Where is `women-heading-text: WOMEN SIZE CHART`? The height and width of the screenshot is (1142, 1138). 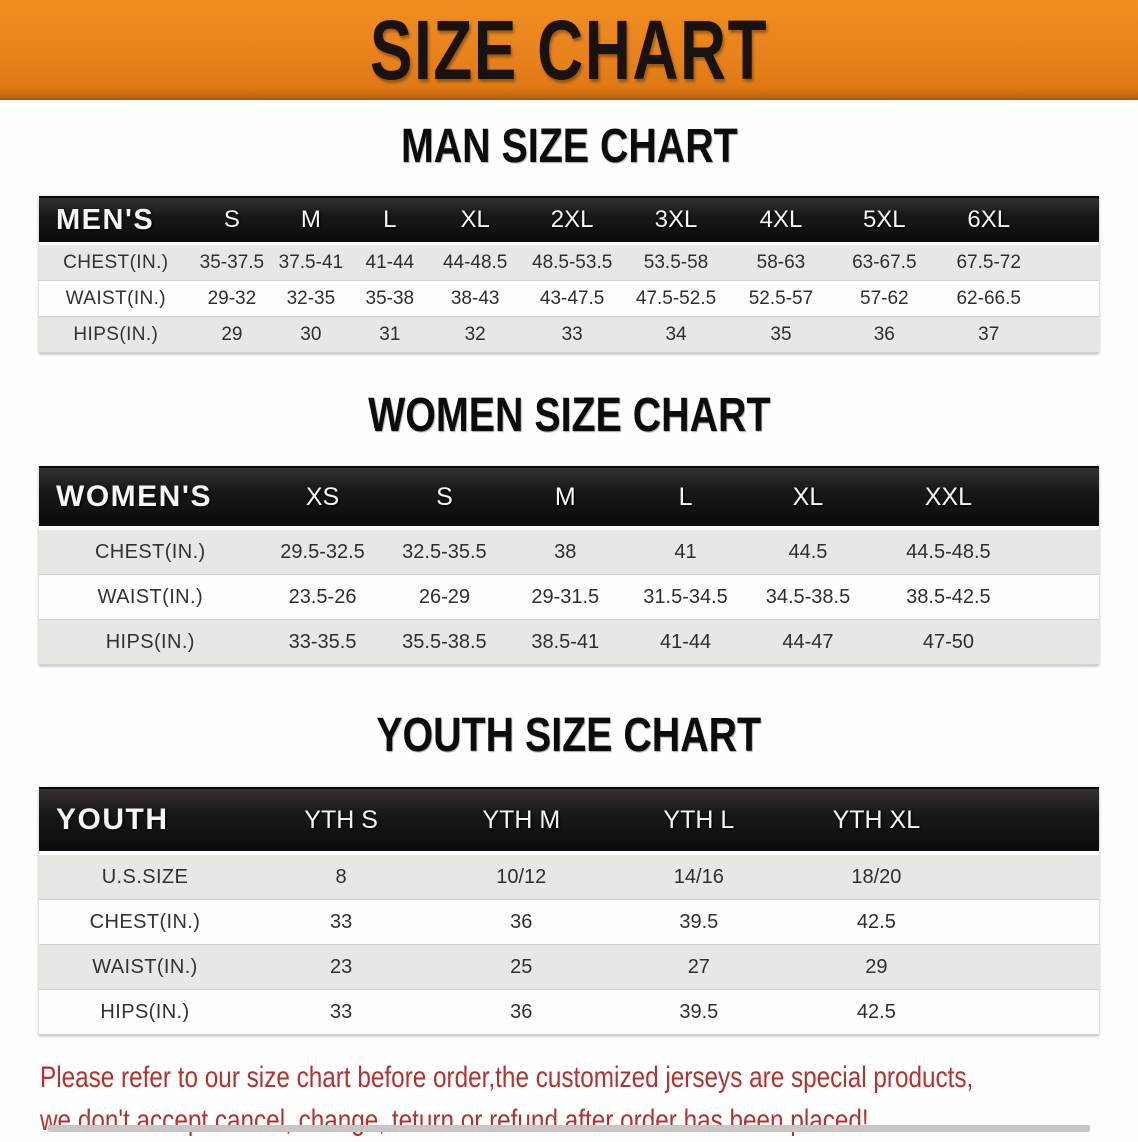 women-heading-text: WOMEN SIZE CHART is located at coordinates (569, 415).